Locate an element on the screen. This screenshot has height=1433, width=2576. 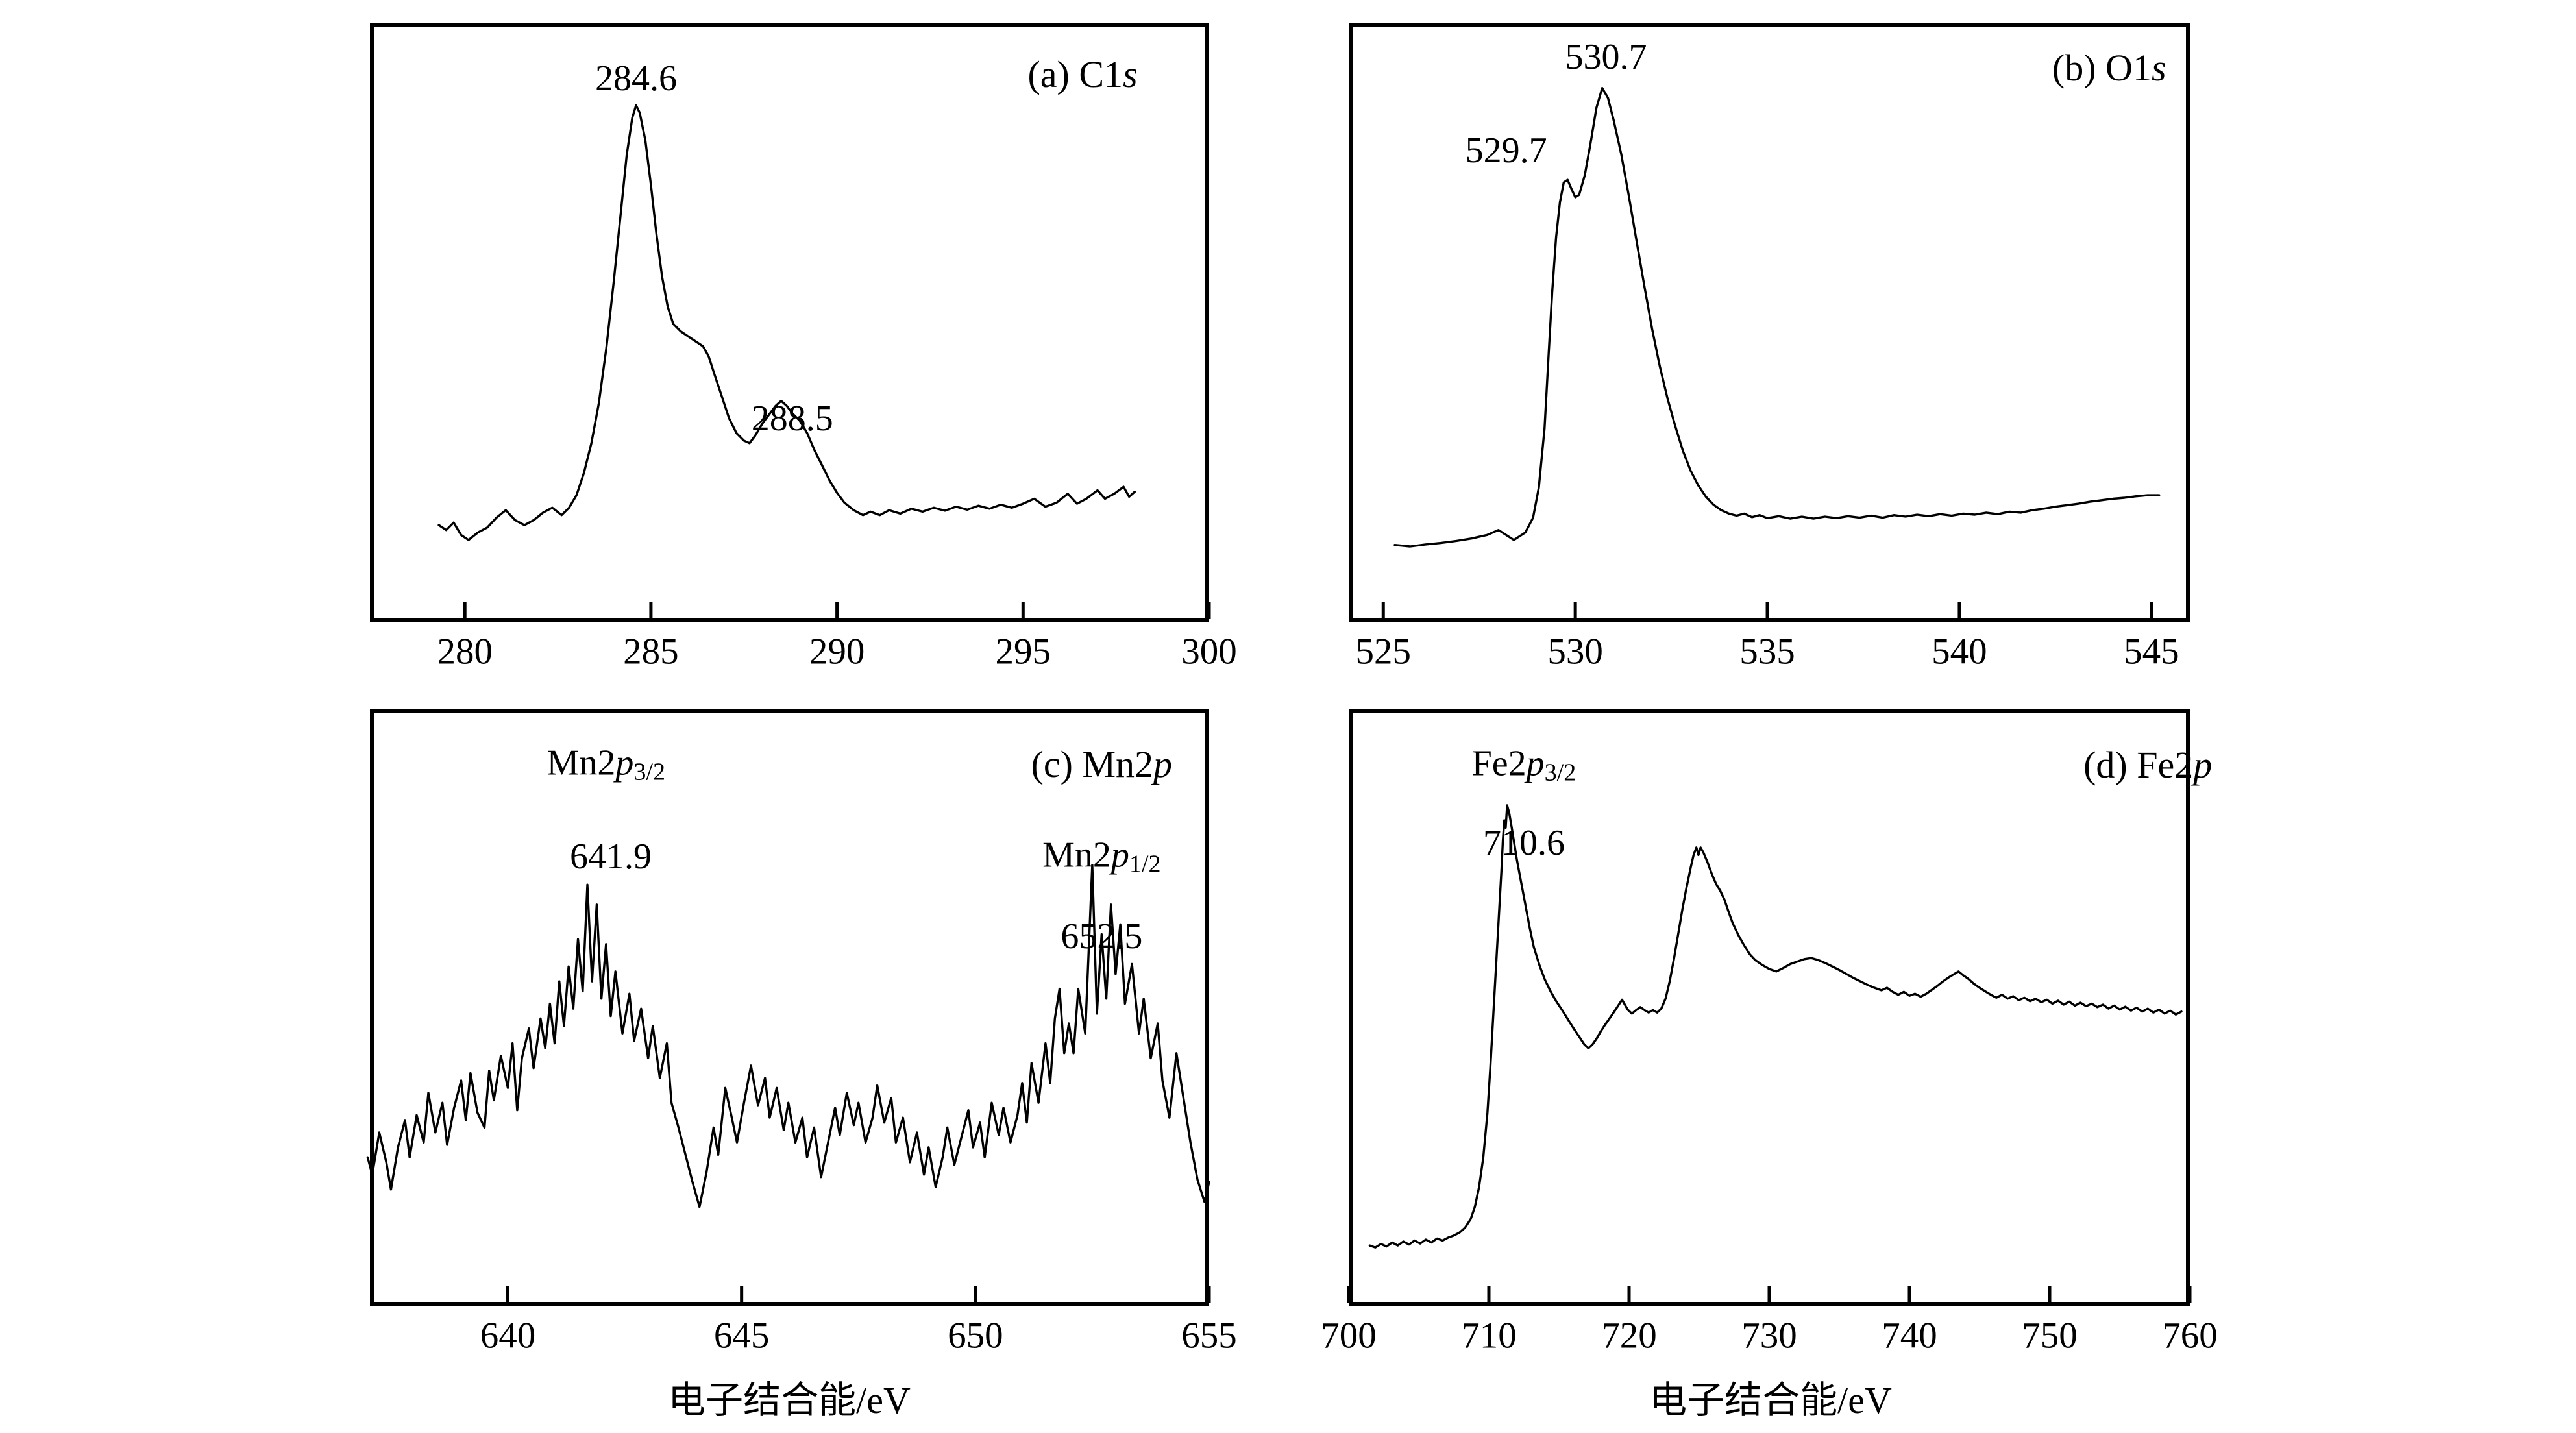
label-part: 284.6 is located at coordinates (636, 78).